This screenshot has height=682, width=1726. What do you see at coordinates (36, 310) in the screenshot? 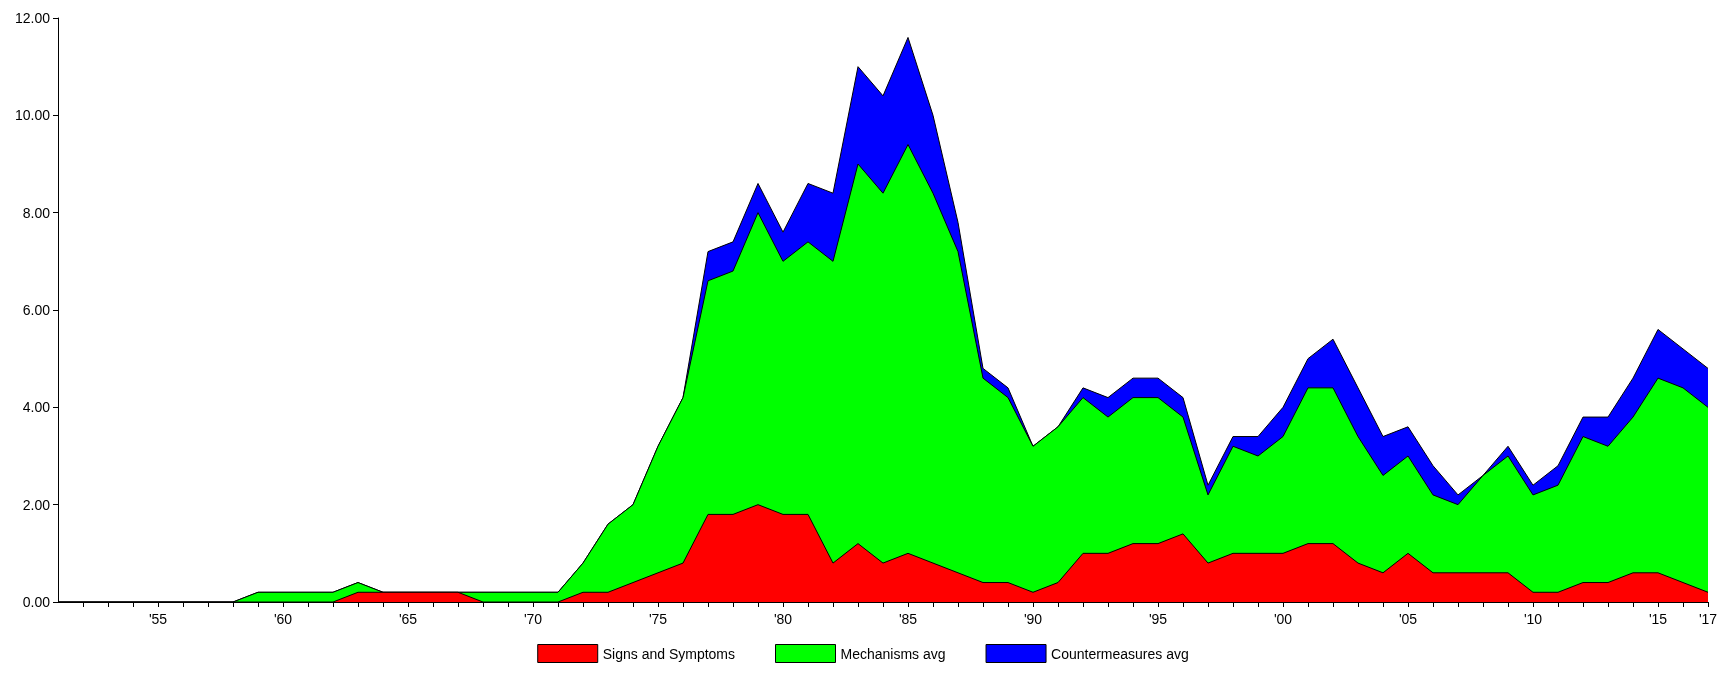
I see `y-tick-label: 6.00` at bounding box center [36, 310].